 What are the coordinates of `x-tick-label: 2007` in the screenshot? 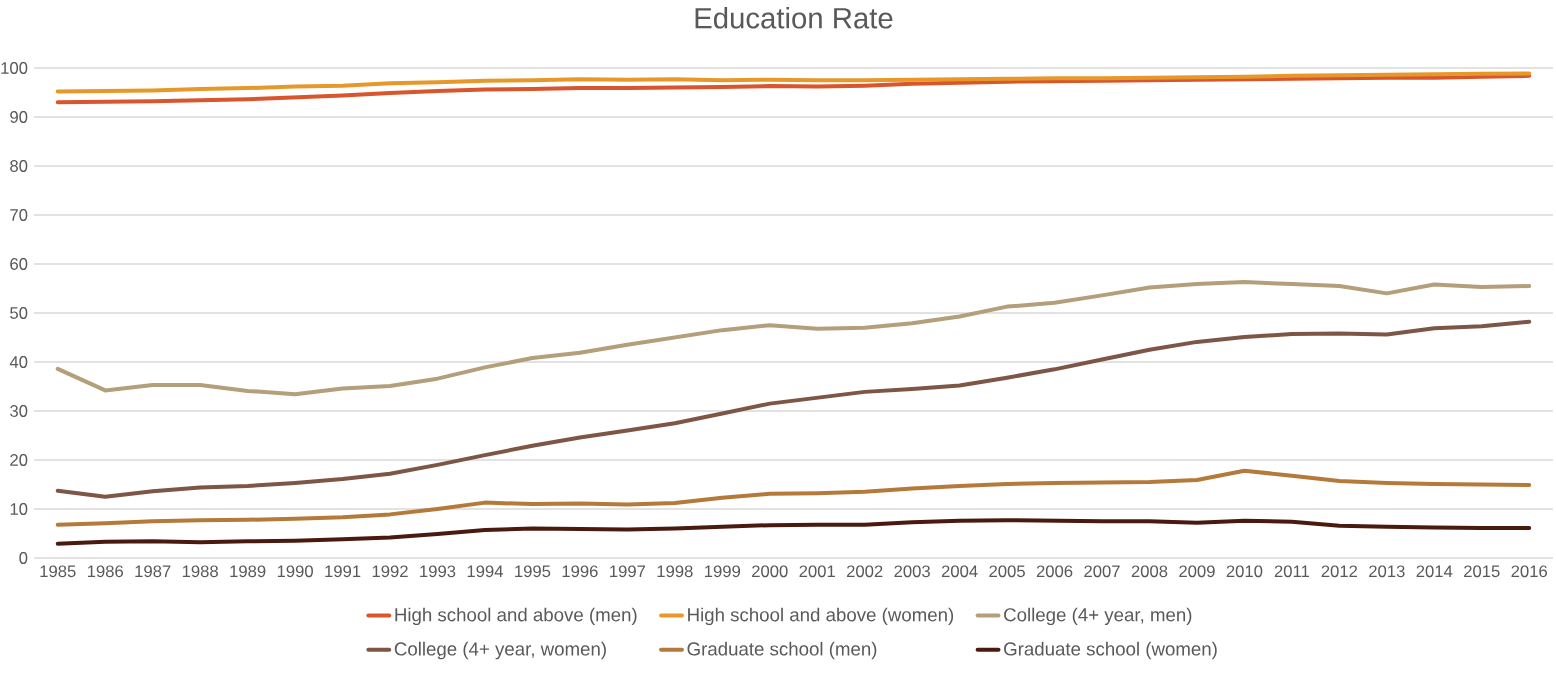 It's located at (1102, 571).